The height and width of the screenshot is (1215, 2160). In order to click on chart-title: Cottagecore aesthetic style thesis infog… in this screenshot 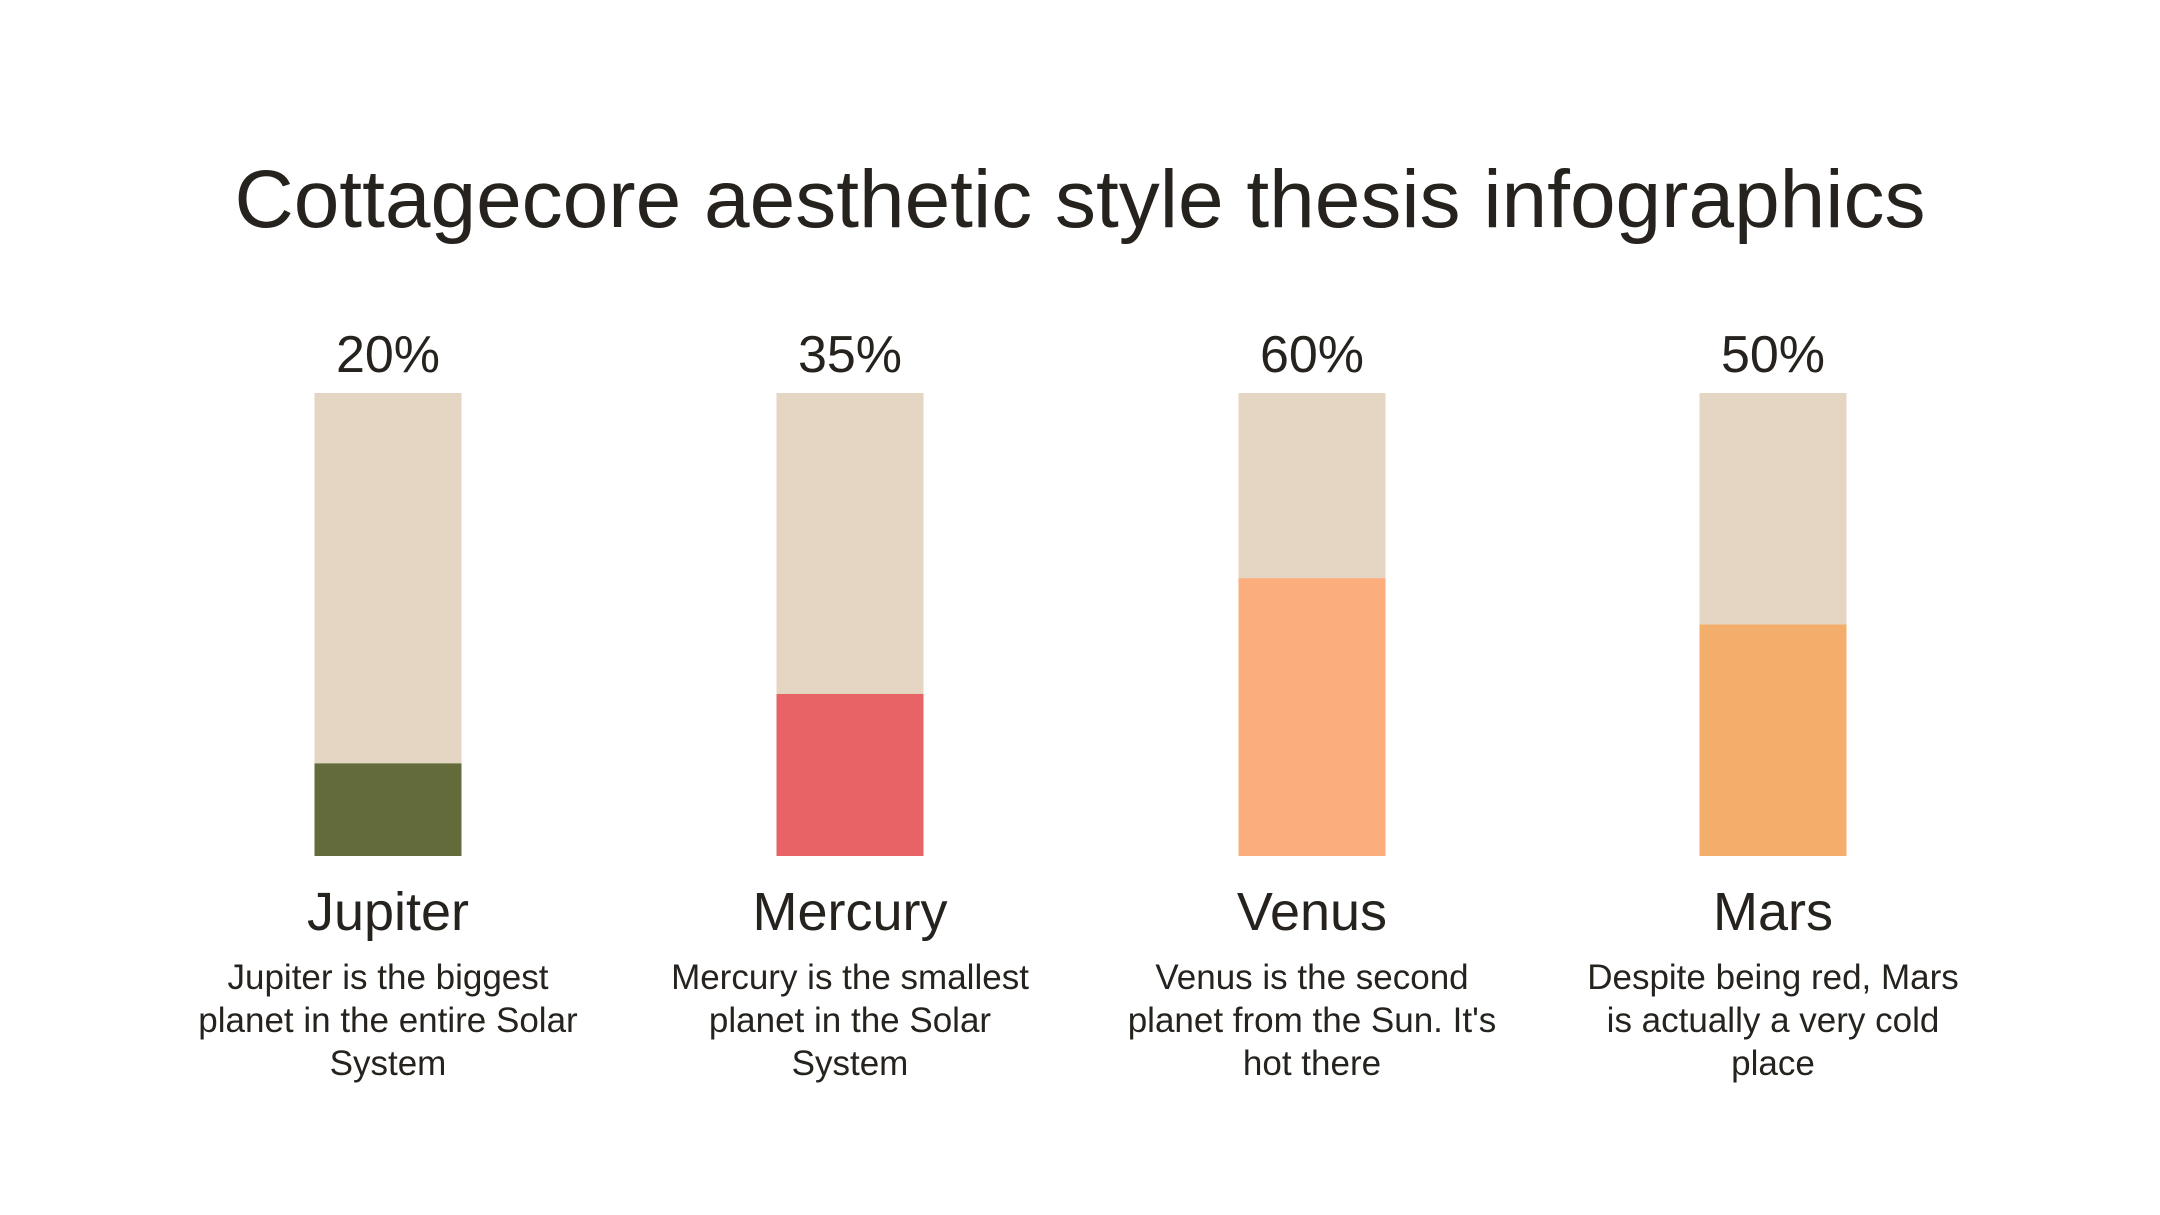, I will do `click(1080, 199)`.